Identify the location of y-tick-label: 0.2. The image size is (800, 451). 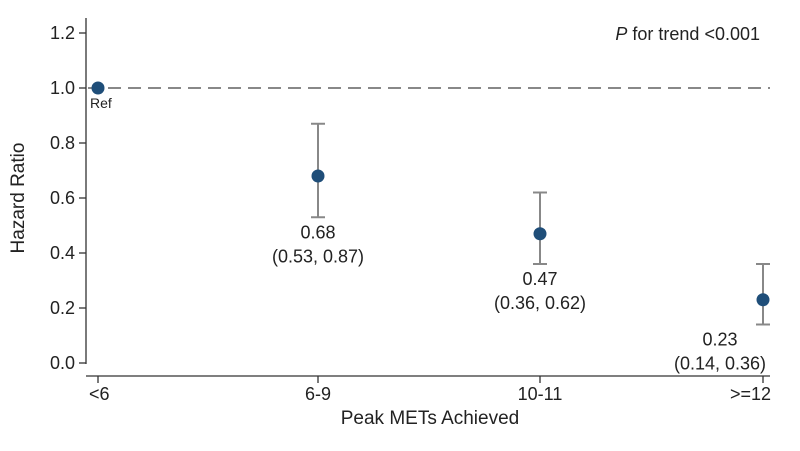
(62, 308).